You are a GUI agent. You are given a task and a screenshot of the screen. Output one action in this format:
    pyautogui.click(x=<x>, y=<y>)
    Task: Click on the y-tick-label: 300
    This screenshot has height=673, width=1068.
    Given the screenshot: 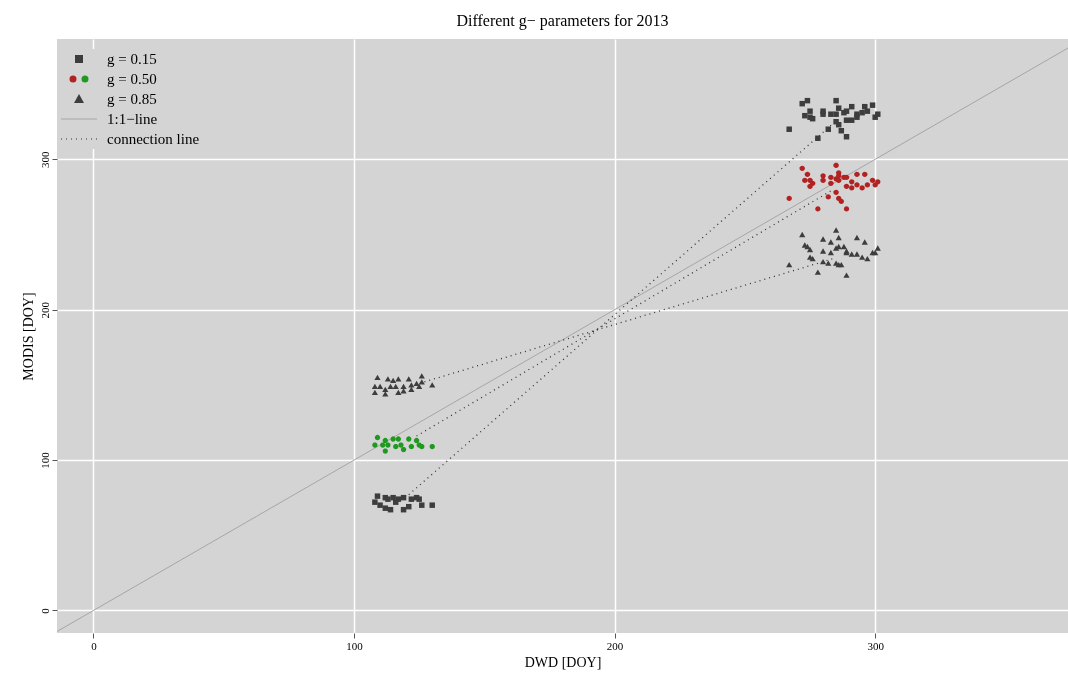 What is the action you would take?
    pyautogui.click(x=44, y=160)
    